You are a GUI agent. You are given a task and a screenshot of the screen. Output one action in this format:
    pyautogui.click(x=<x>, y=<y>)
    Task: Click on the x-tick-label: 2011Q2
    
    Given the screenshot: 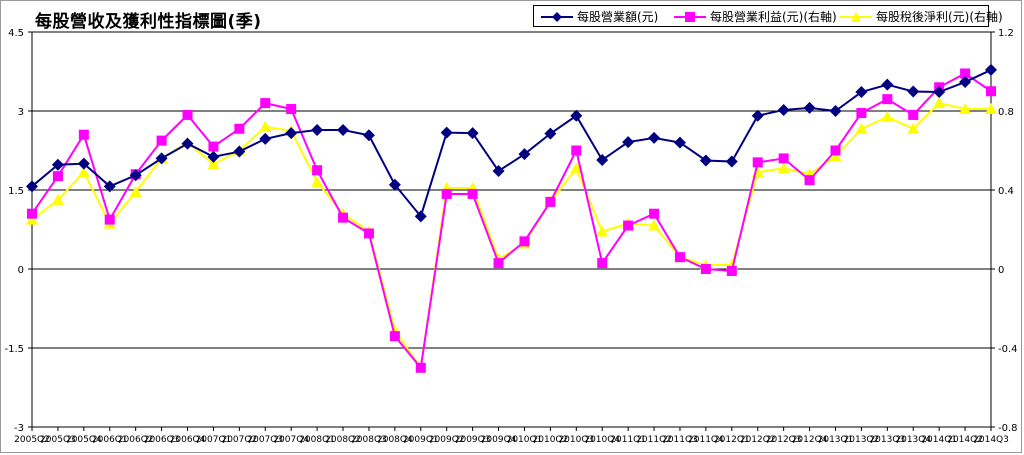 What is the action you would take?
    pyautogui.click(x=654, y=440)
    